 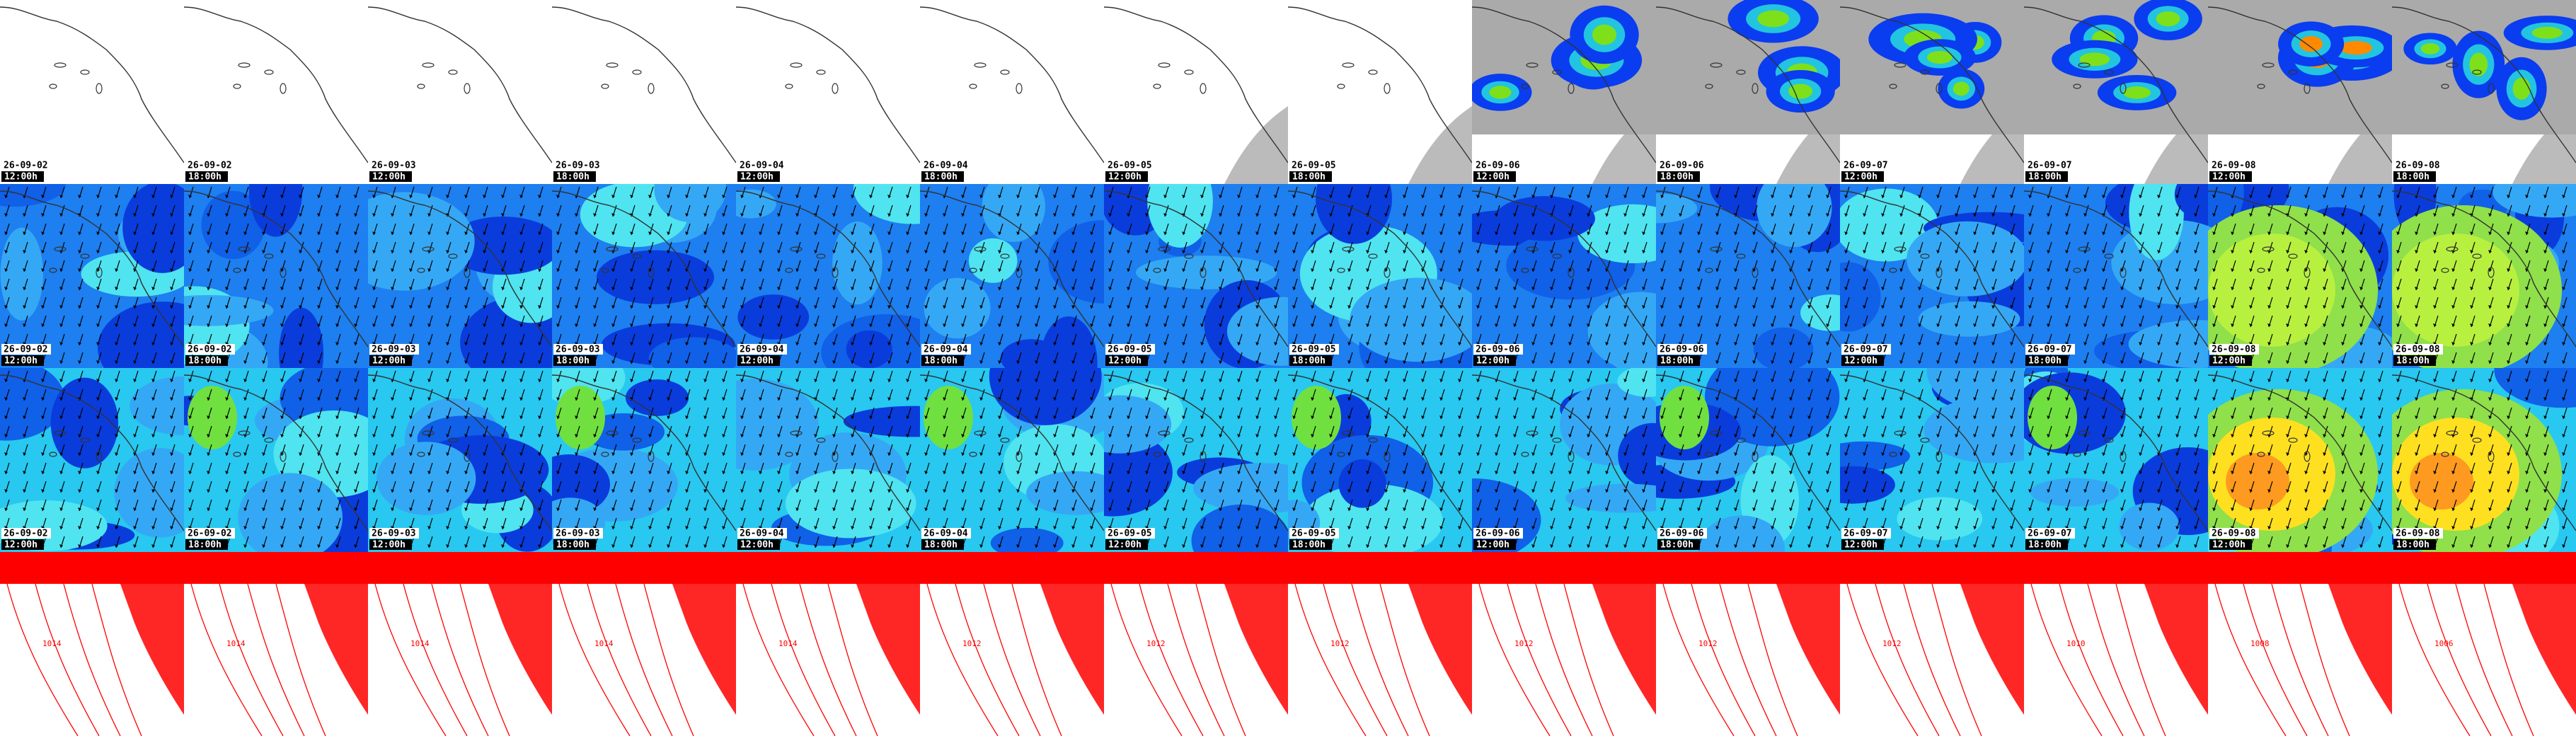 I want to click on date-label: 26-09-03, so click(x=394, y=350).